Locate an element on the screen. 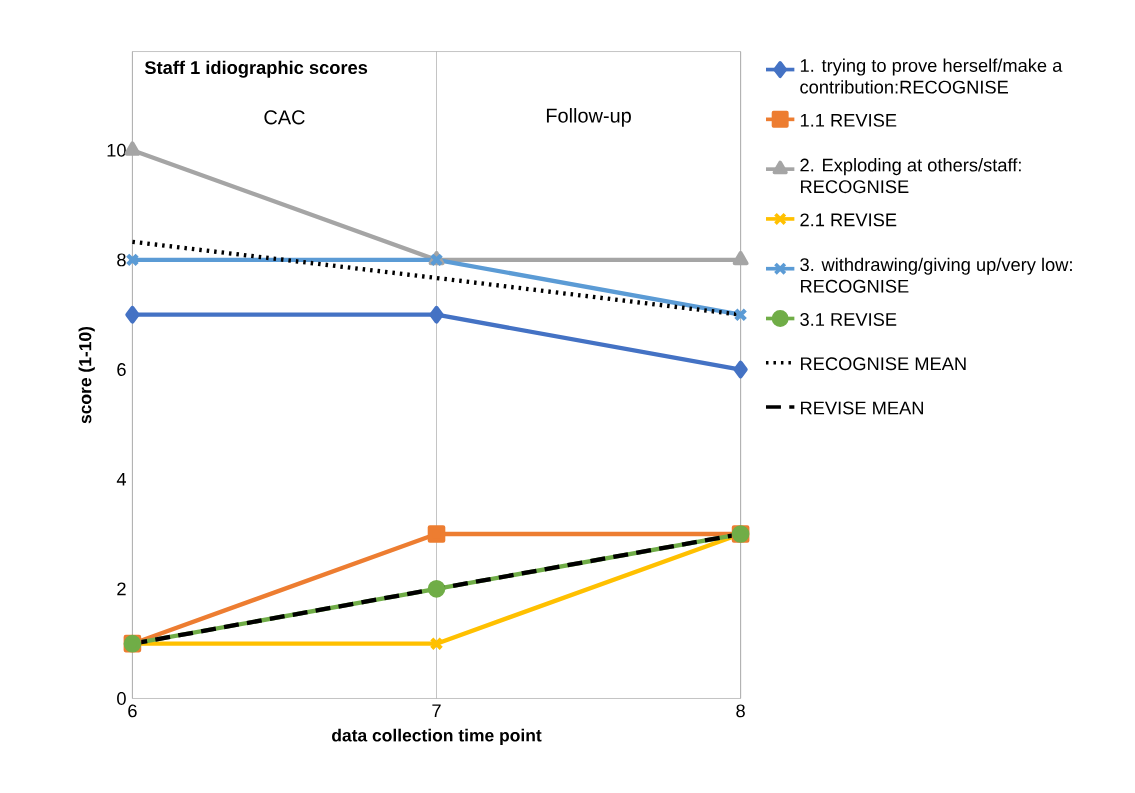 The width and height of the screenshot is (1135, 793). legend-label: 1. trying to prove herself/make a contribution:RECOGNISE is located at coordinates (931, 76).